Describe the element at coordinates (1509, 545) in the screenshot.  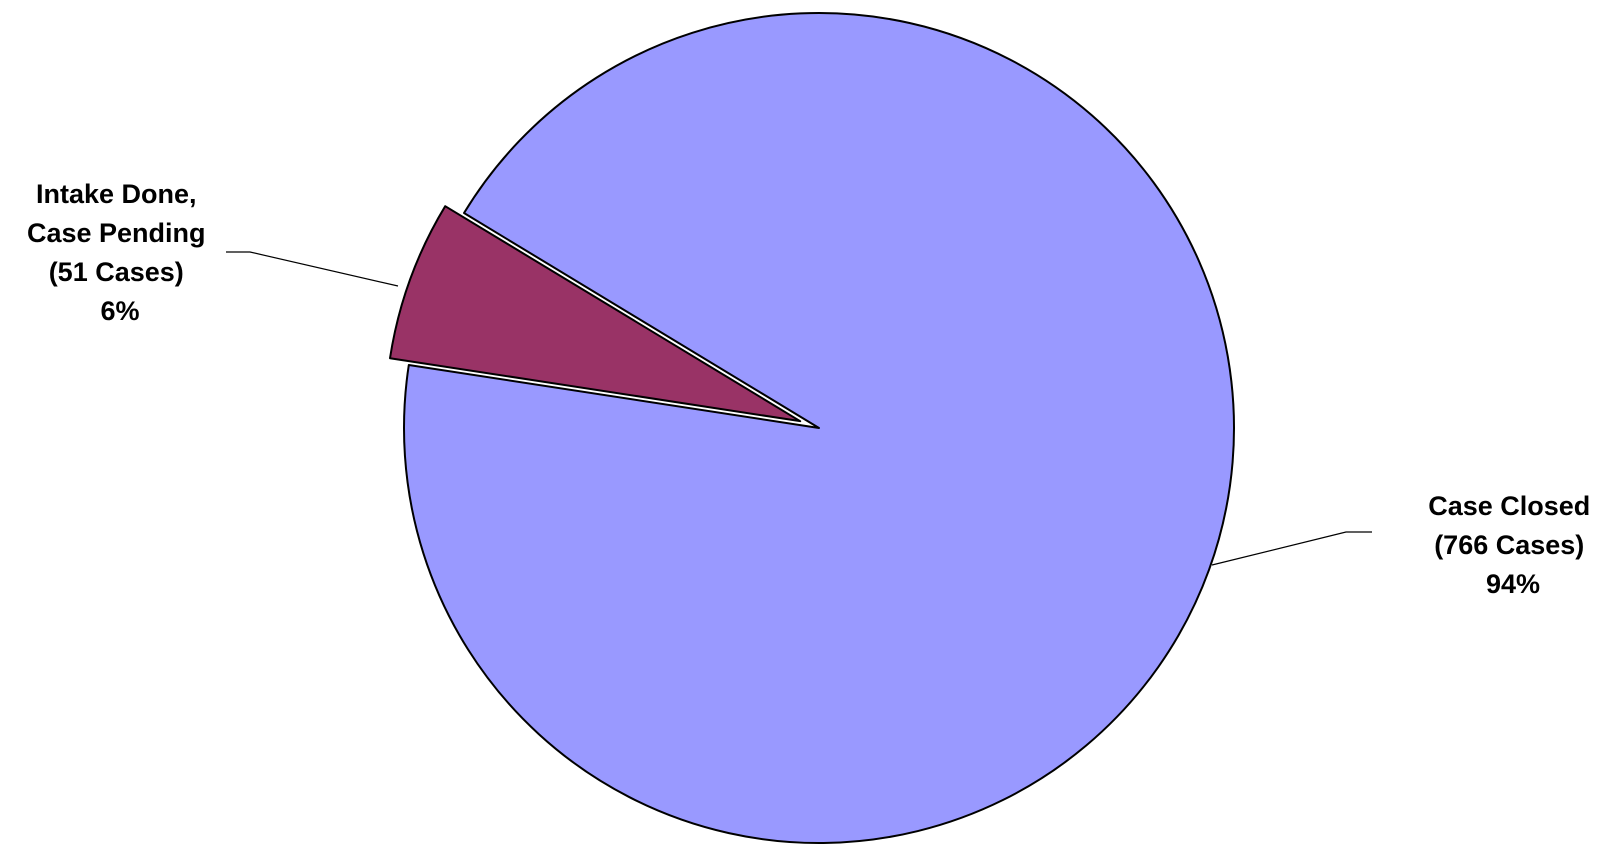
I see `data-label-case-closed-count: (766 Cases)` at that location.